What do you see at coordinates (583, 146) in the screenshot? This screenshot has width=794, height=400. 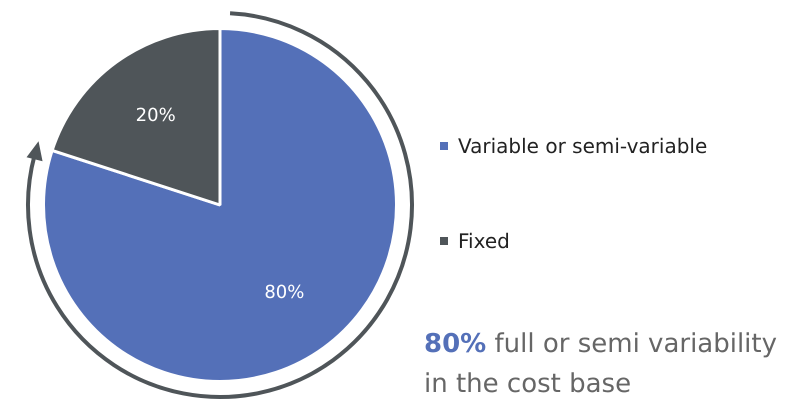 I see `legend-label: Variable or semi-variable` at bounding box center [583, 146].